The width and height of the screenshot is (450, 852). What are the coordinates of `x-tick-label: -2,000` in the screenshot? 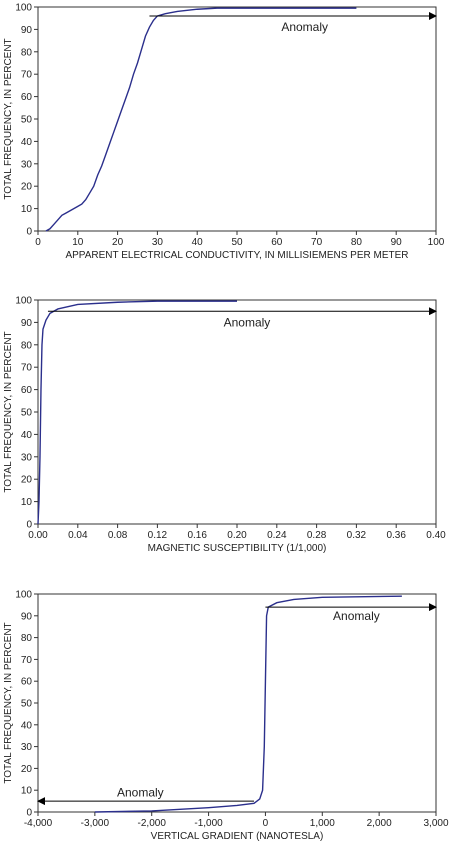 It's located at (152, 823).